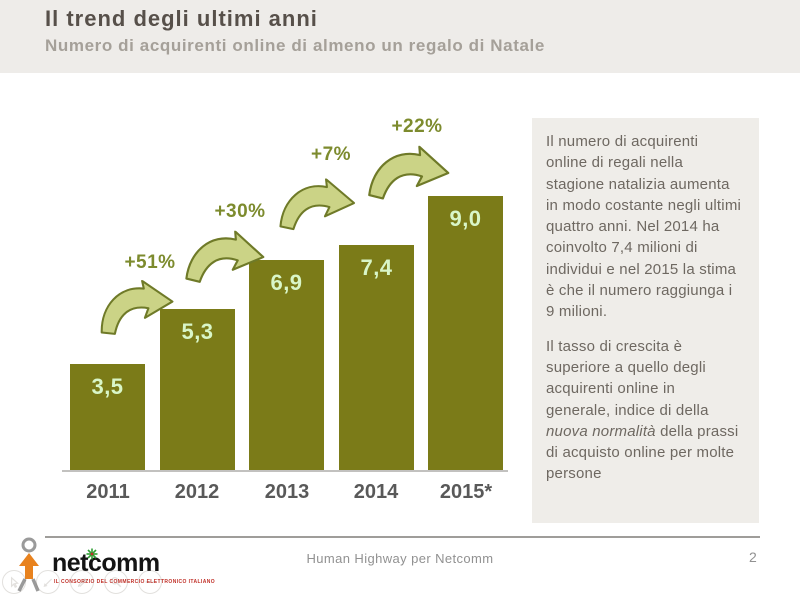 The width and height of the screenshot is (800, 594). I want to click on bar-2015*: 9,0, so click(465, 333).